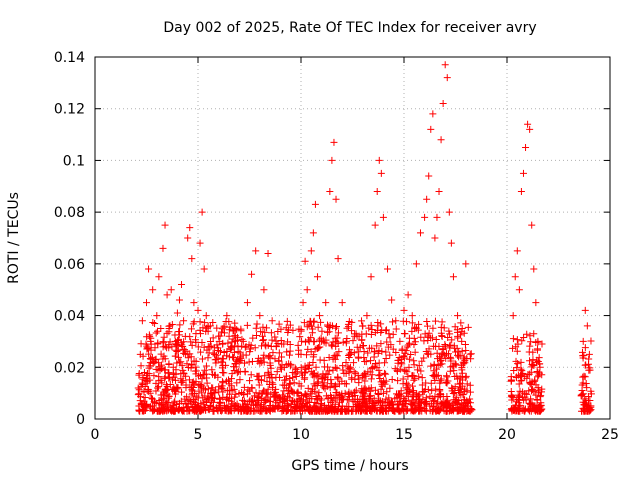 The height and width of the screenshot is (480, 640). Describe the element at coordinates (69, 110) in the screenshot. I see `y-tick-label: 0.12` at that location.